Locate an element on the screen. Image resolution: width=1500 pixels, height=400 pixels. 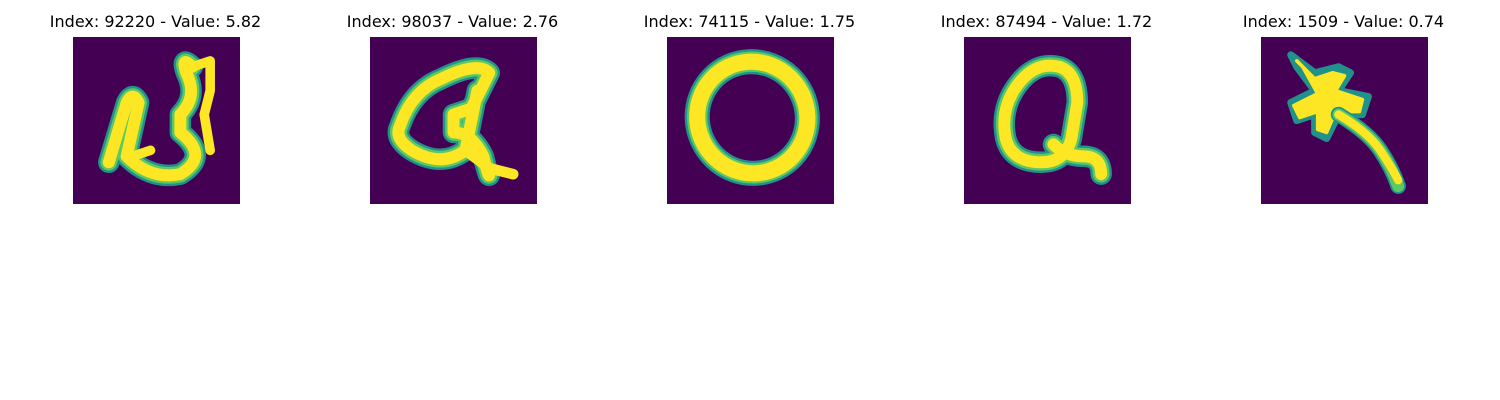
panel-title: Index: 92220 - Value: 5.82 is located at coordinates (155, 21).